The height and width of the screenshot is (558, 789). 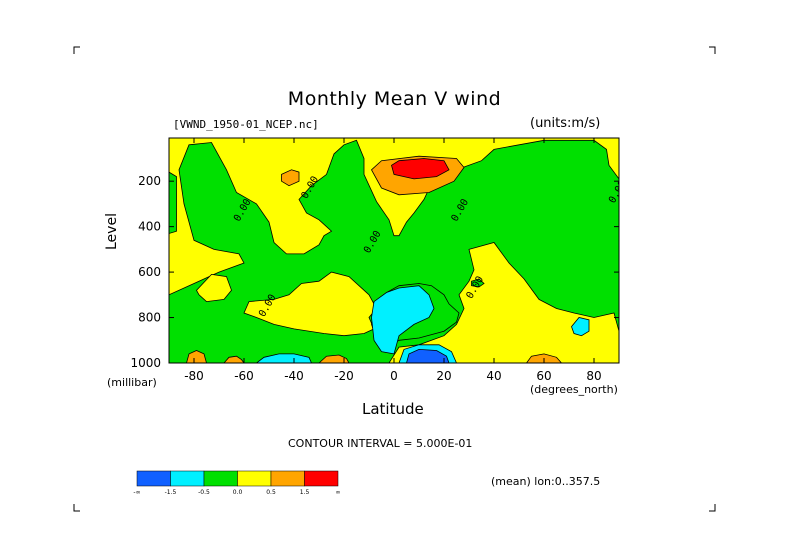 I want to click on units-label: (units:m/s), so click(x=565, y=123).